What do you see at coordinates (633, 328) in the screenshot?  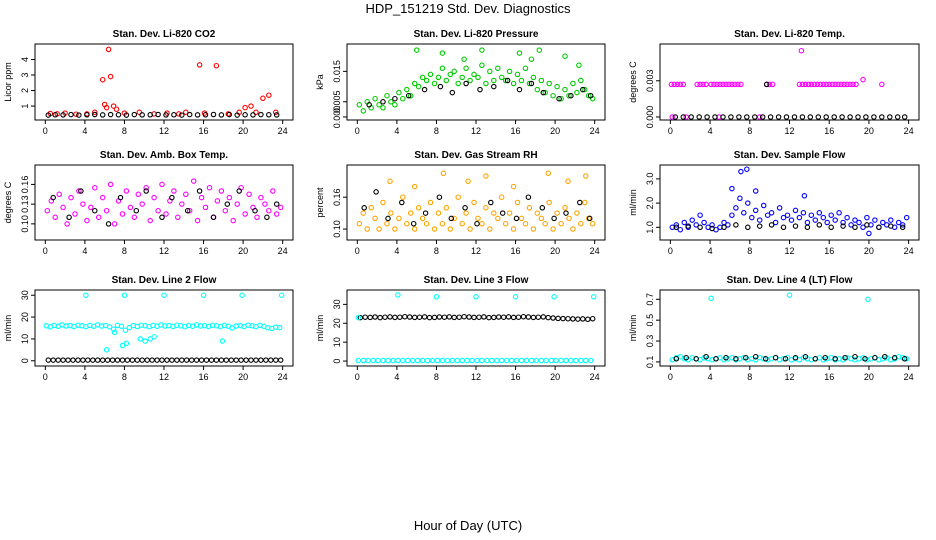 I see `y-axis-label: ml/min` at bounding box center [633, 328].